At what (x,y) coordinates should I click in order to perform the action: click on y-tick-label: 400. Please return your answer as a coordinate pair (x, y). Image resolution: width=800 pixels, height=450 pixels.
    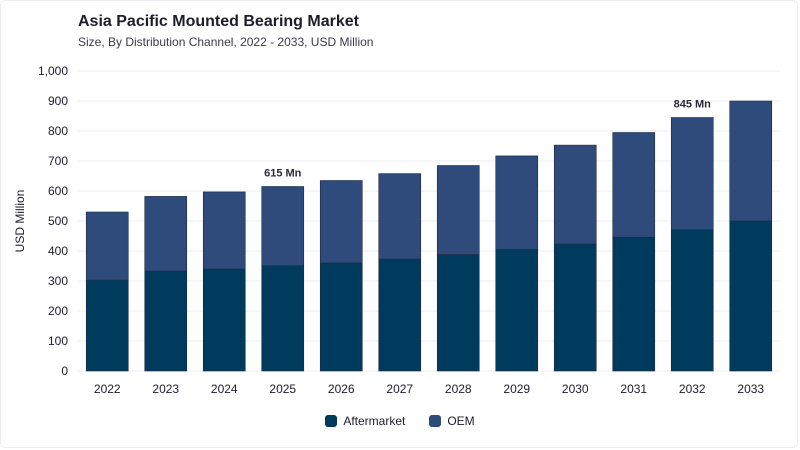
    Looking at the image, I should click on (58, 251).